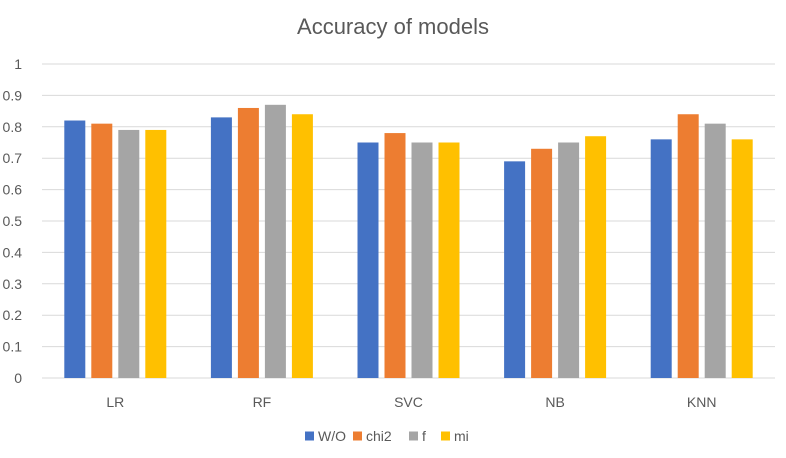  Describe the element at coordinates (554, 402) in the screenshot. I see `x-tick-label: NB` at that location.